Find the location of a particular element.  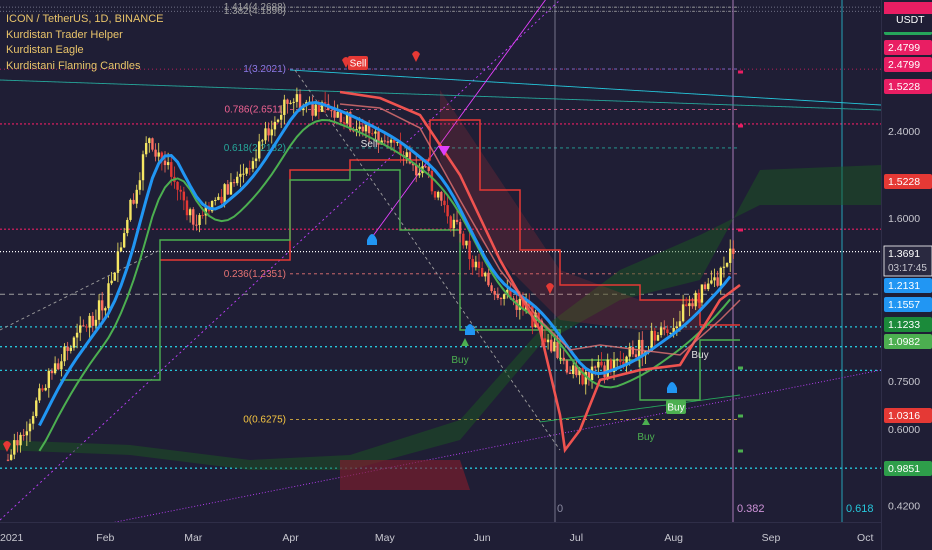

fib-level-label: 1.382(4.1896) is located at coordinates (255, 11).